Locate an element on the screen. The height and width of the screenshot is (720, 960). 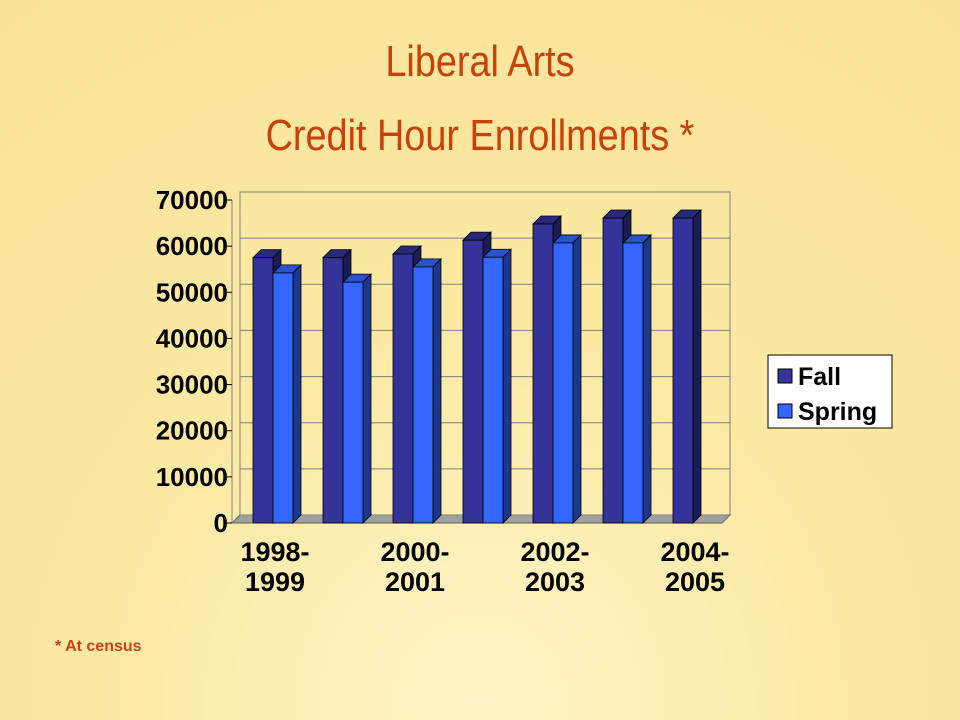
x-tick-label: 2000-2001 is located at coordinates (415, 567).